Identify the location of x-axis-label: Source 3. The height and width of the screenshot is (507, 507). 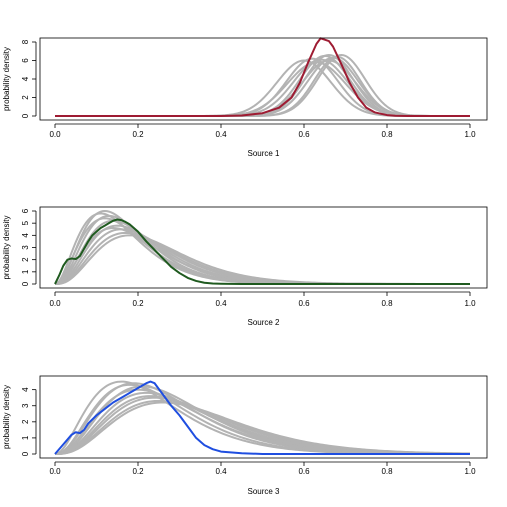
(263, 491).